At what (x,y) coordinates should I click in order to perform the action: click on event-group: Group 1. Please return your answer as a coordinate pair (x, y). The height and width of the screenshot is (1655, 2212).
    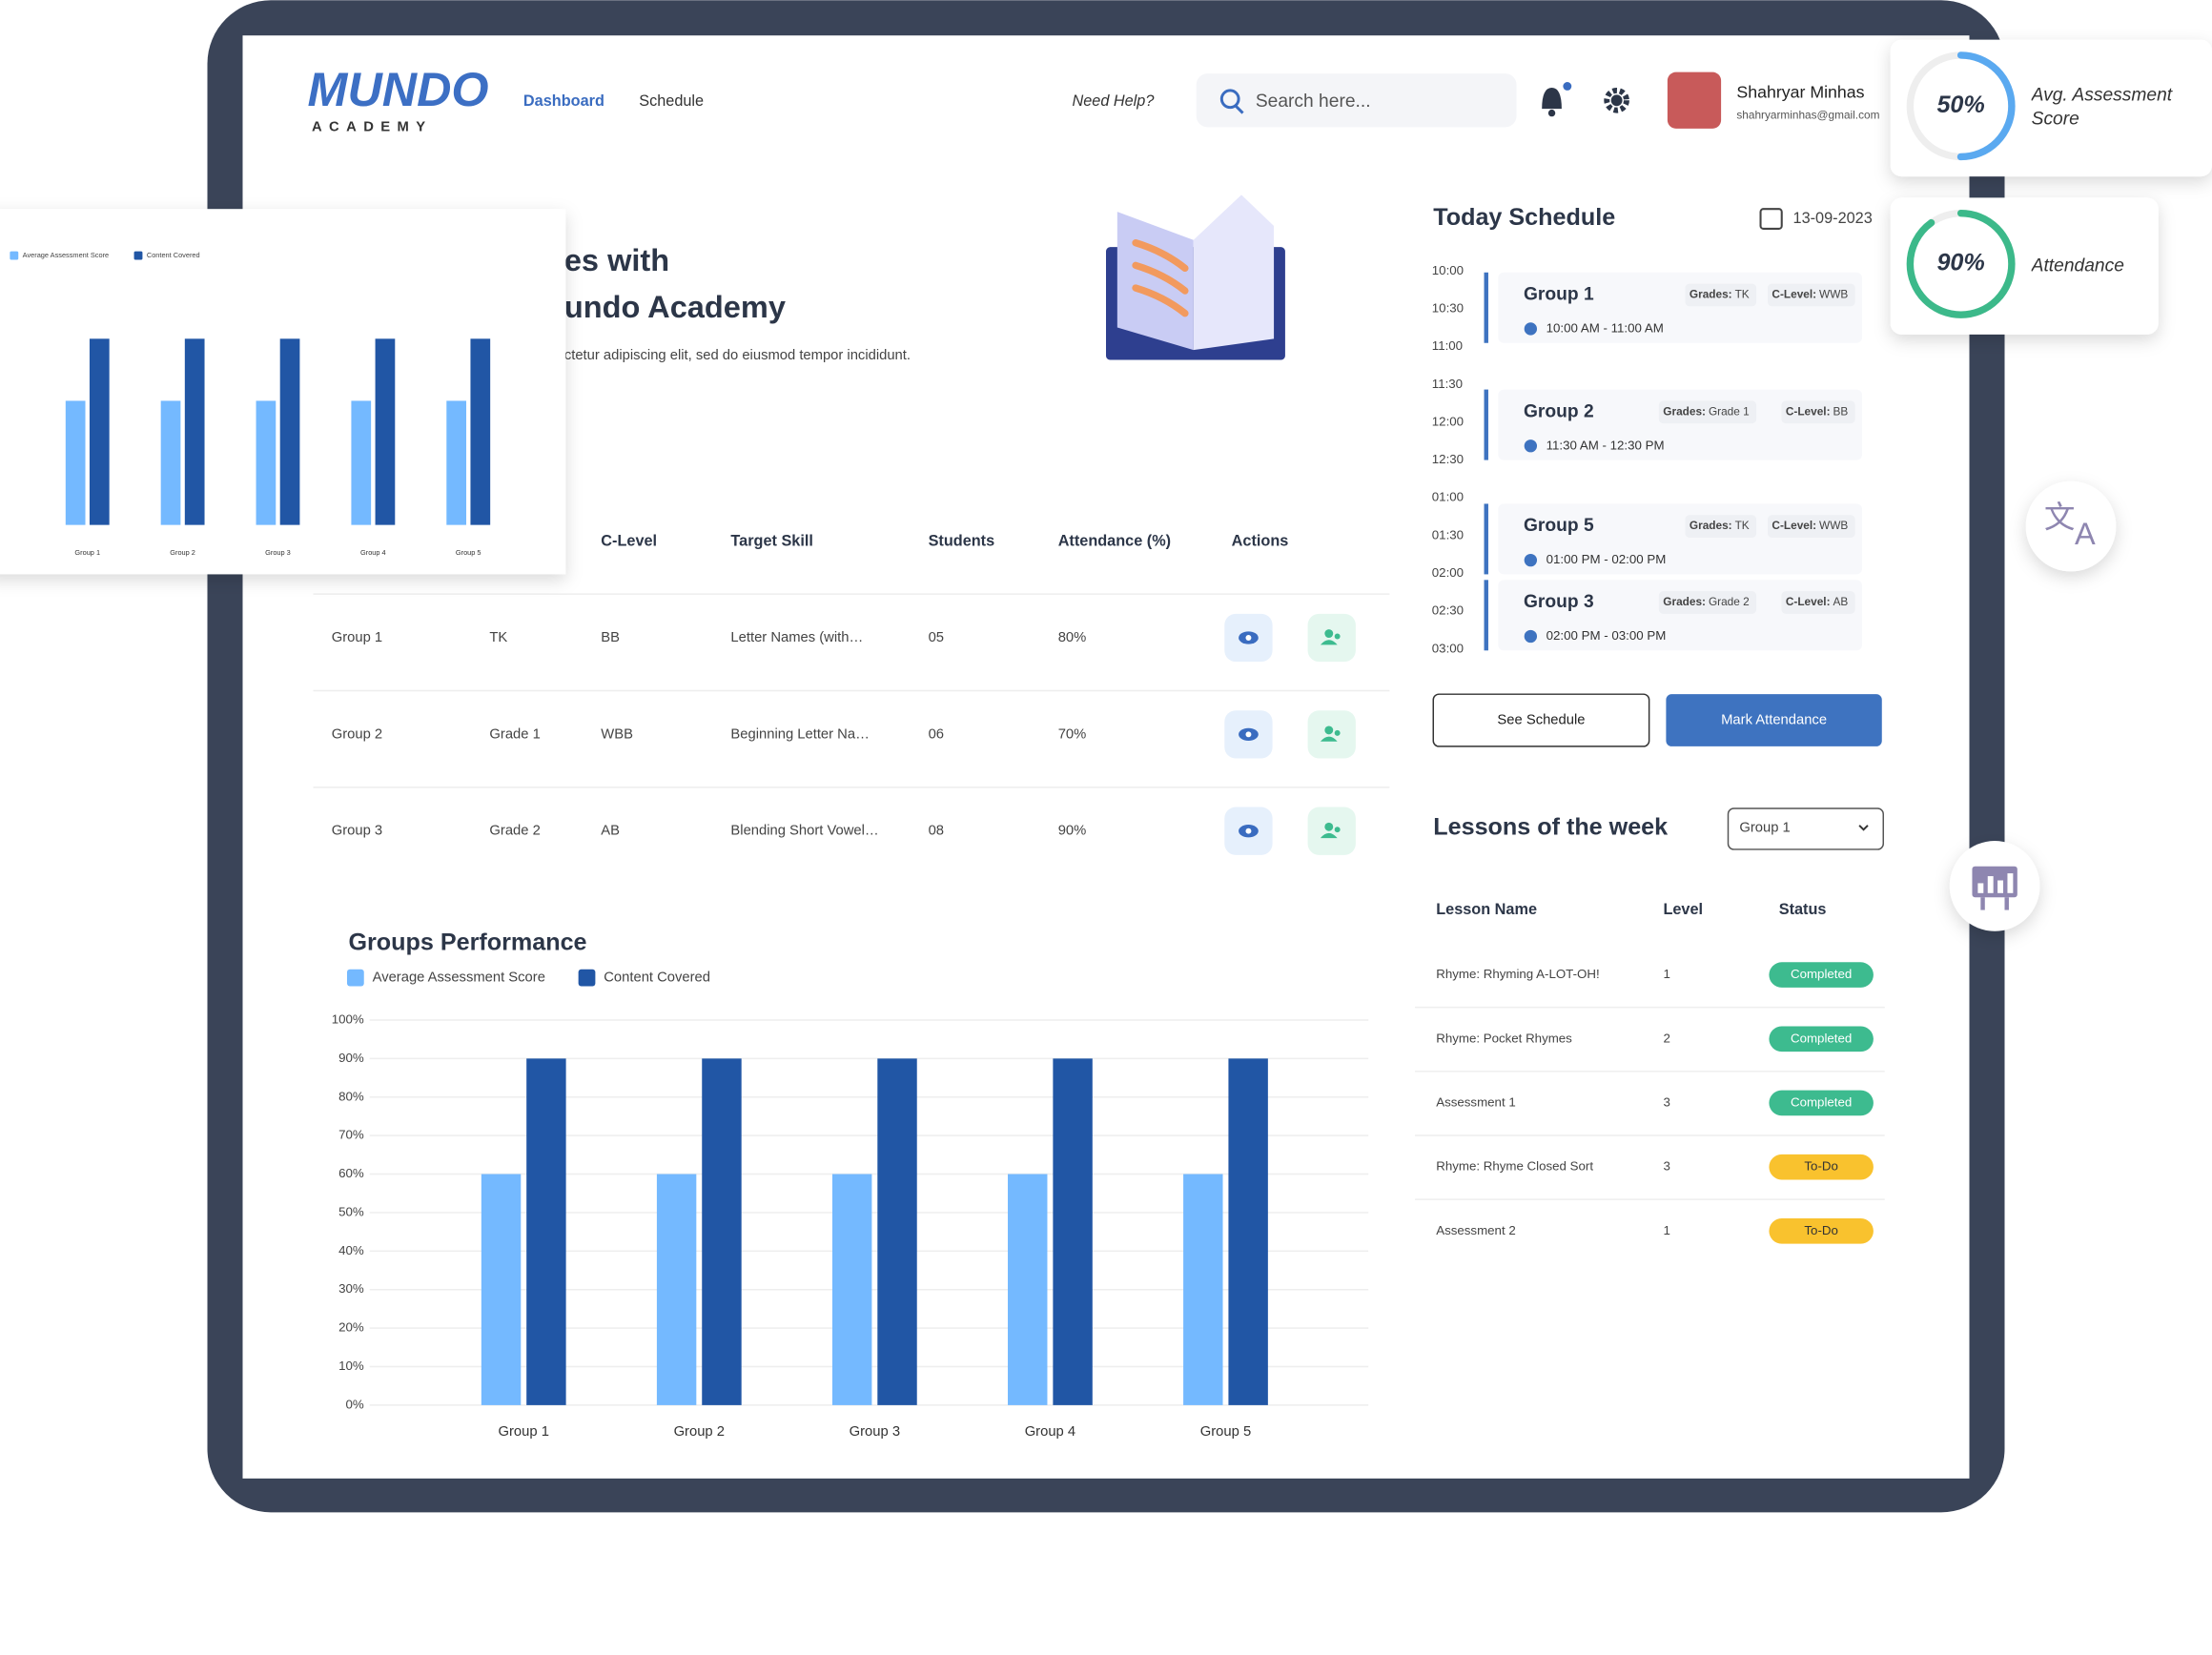
    Looking at the image, I should click on (1559, 295).